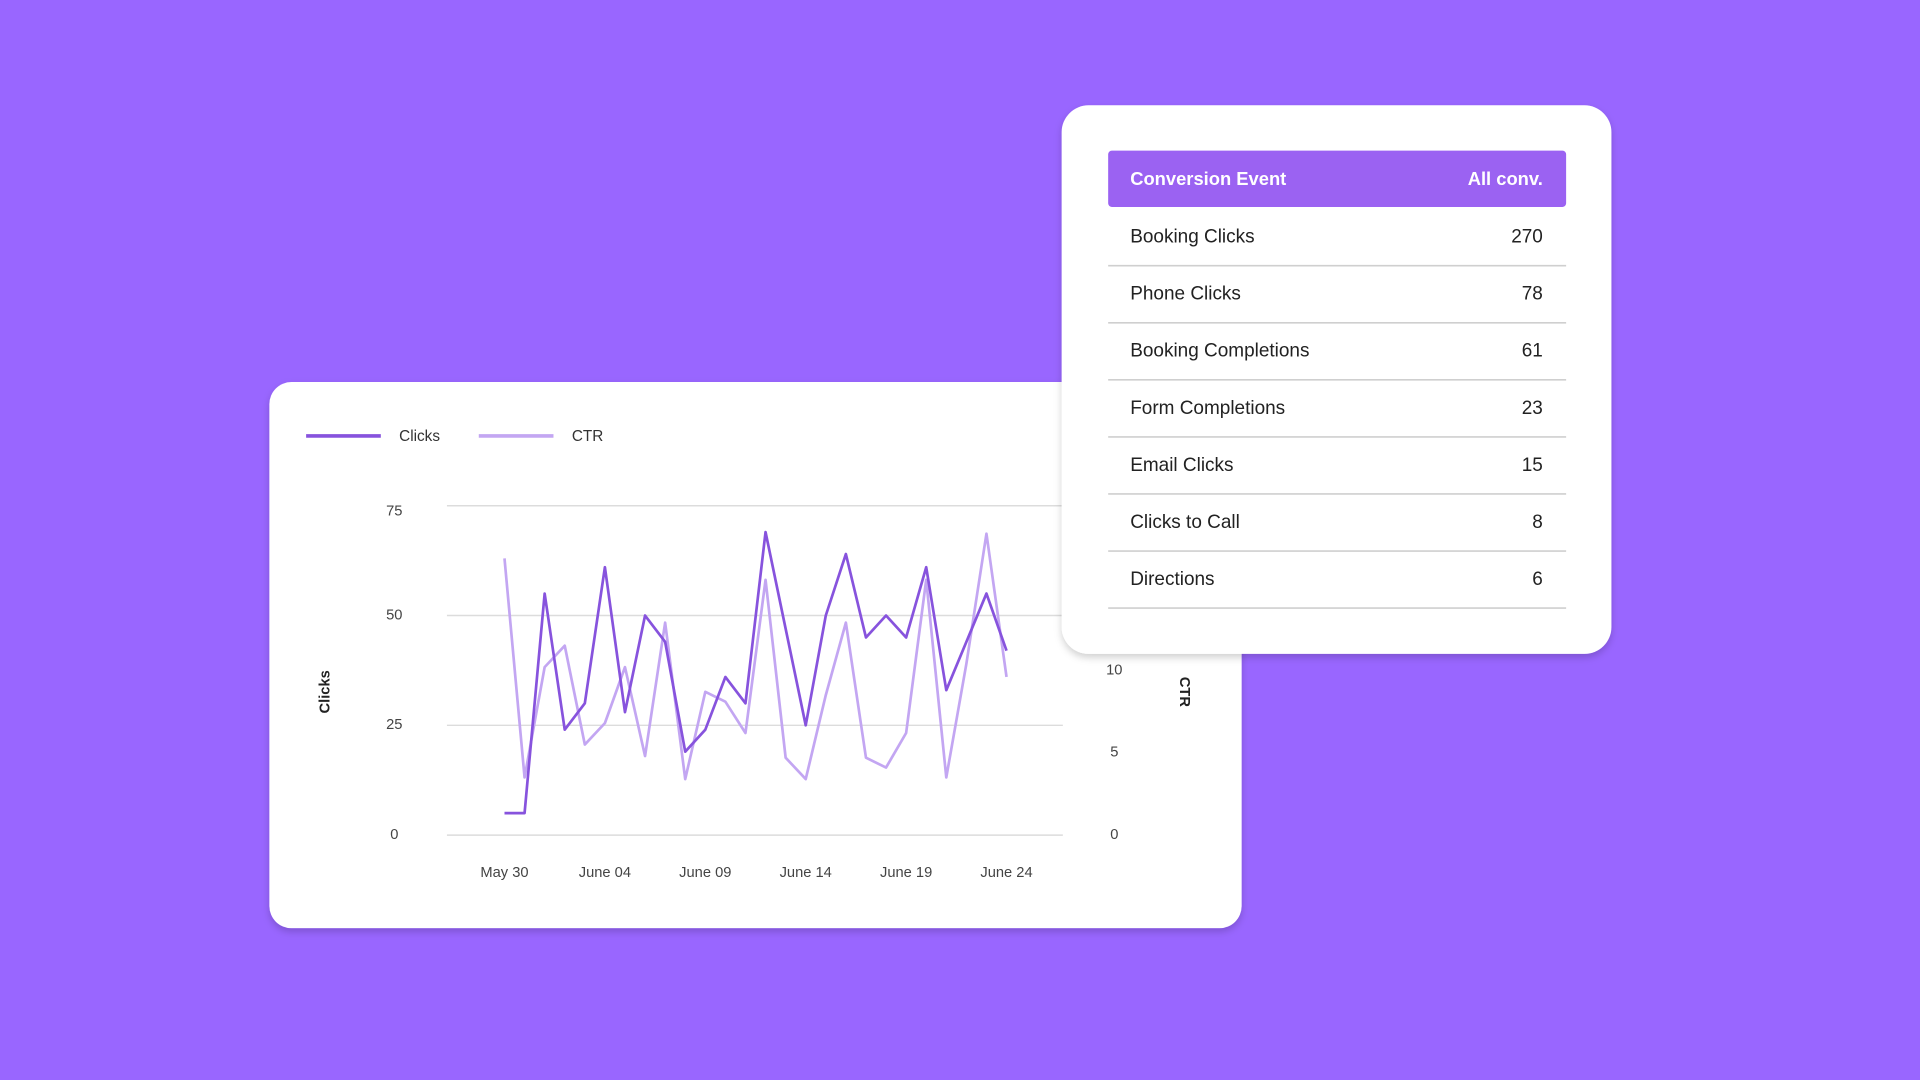  I want to click on cell-label: Directions, so click(1172, 579).